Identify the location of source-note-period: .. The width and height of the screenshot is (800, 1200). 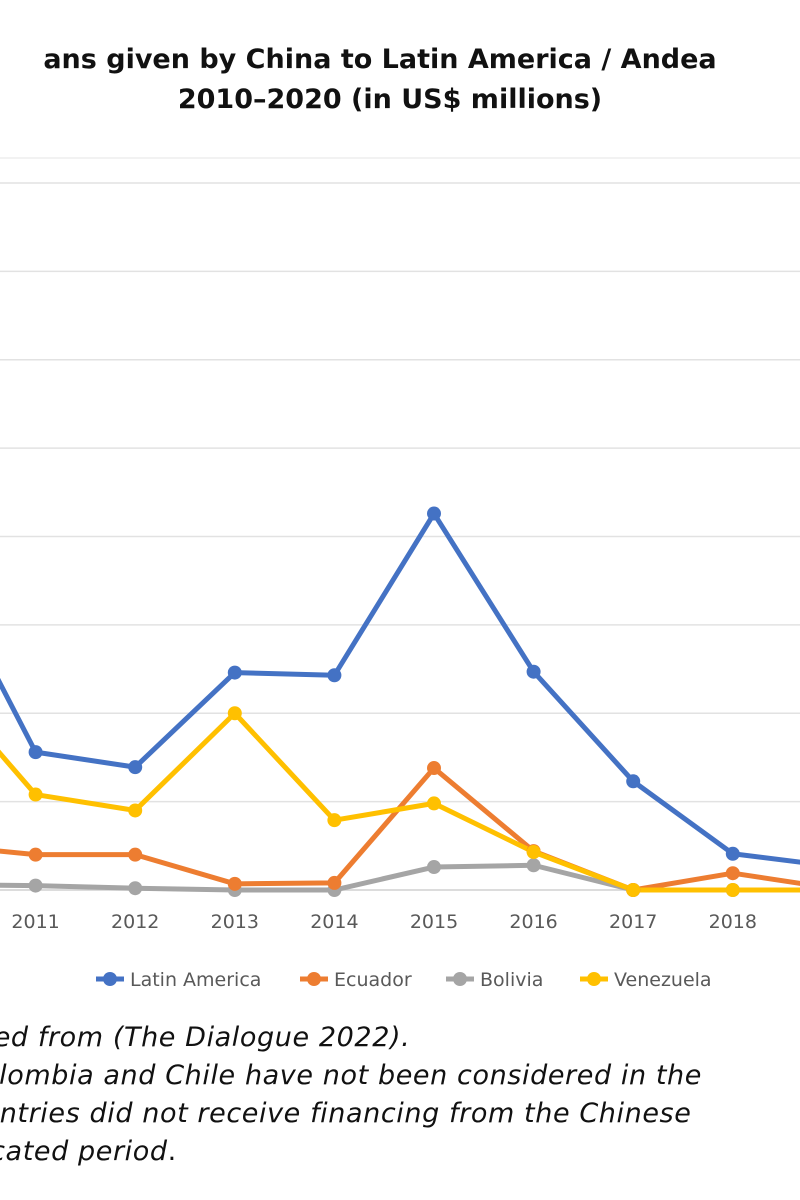
(172, 1151).